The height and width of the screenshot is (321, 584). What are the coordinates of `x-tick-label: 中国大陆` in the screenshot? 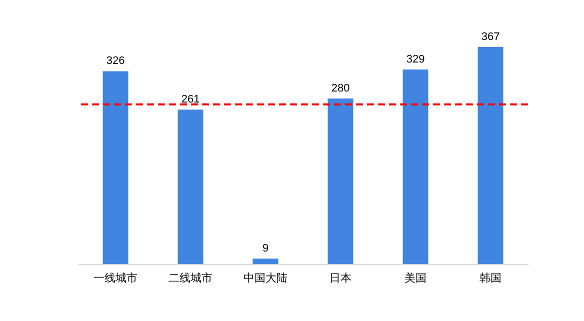 It's located at (266, 278).